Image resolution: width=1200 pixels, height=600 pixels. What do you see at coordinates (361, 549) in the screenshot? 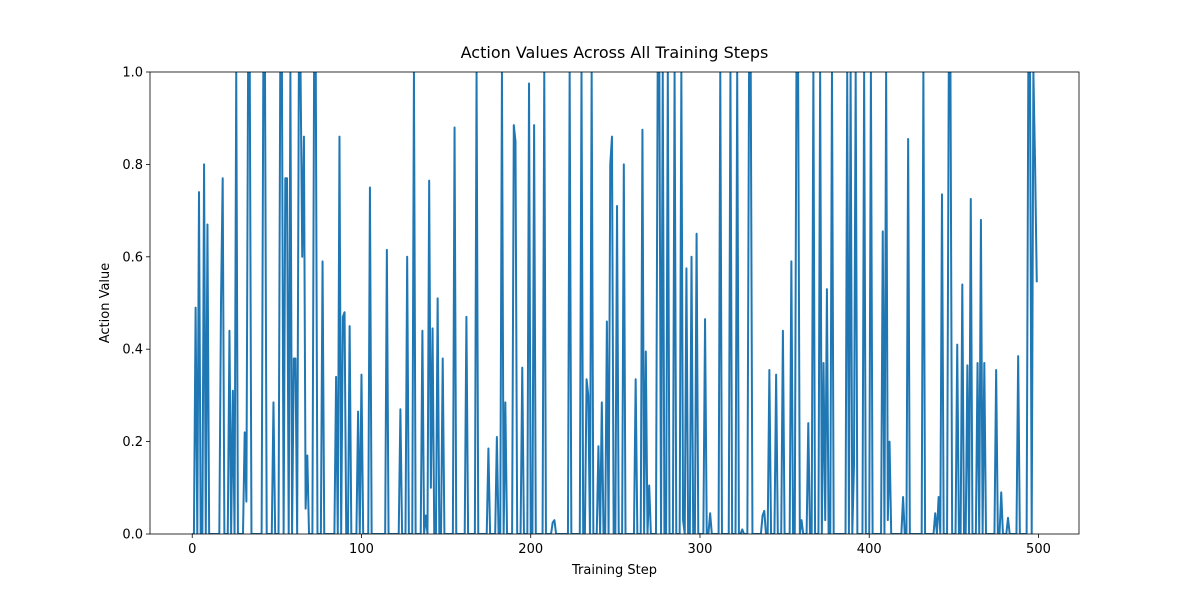
I see `x-tick-label: 100` at bounding box center [361, 549].